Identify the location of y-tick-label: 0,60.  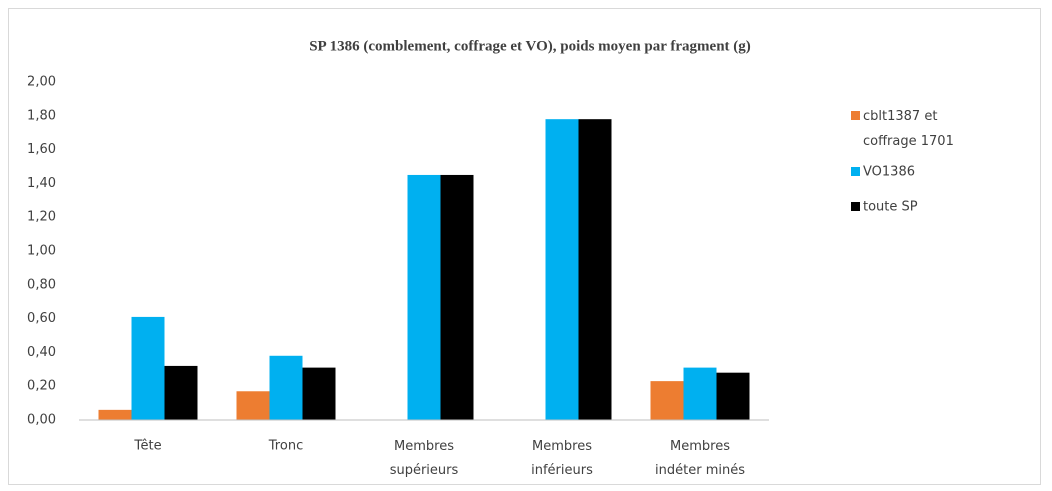
(41, 318).